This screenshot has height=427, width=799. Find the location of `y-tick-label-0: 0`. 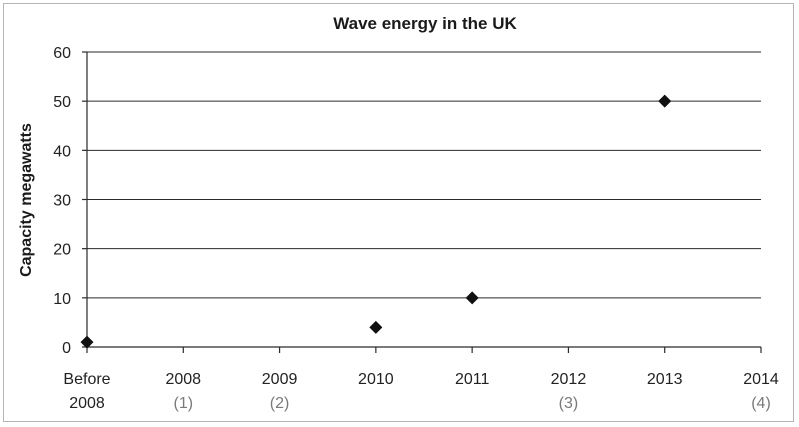

y-tick-label-0: 0 is located at coordinates (66, 348).